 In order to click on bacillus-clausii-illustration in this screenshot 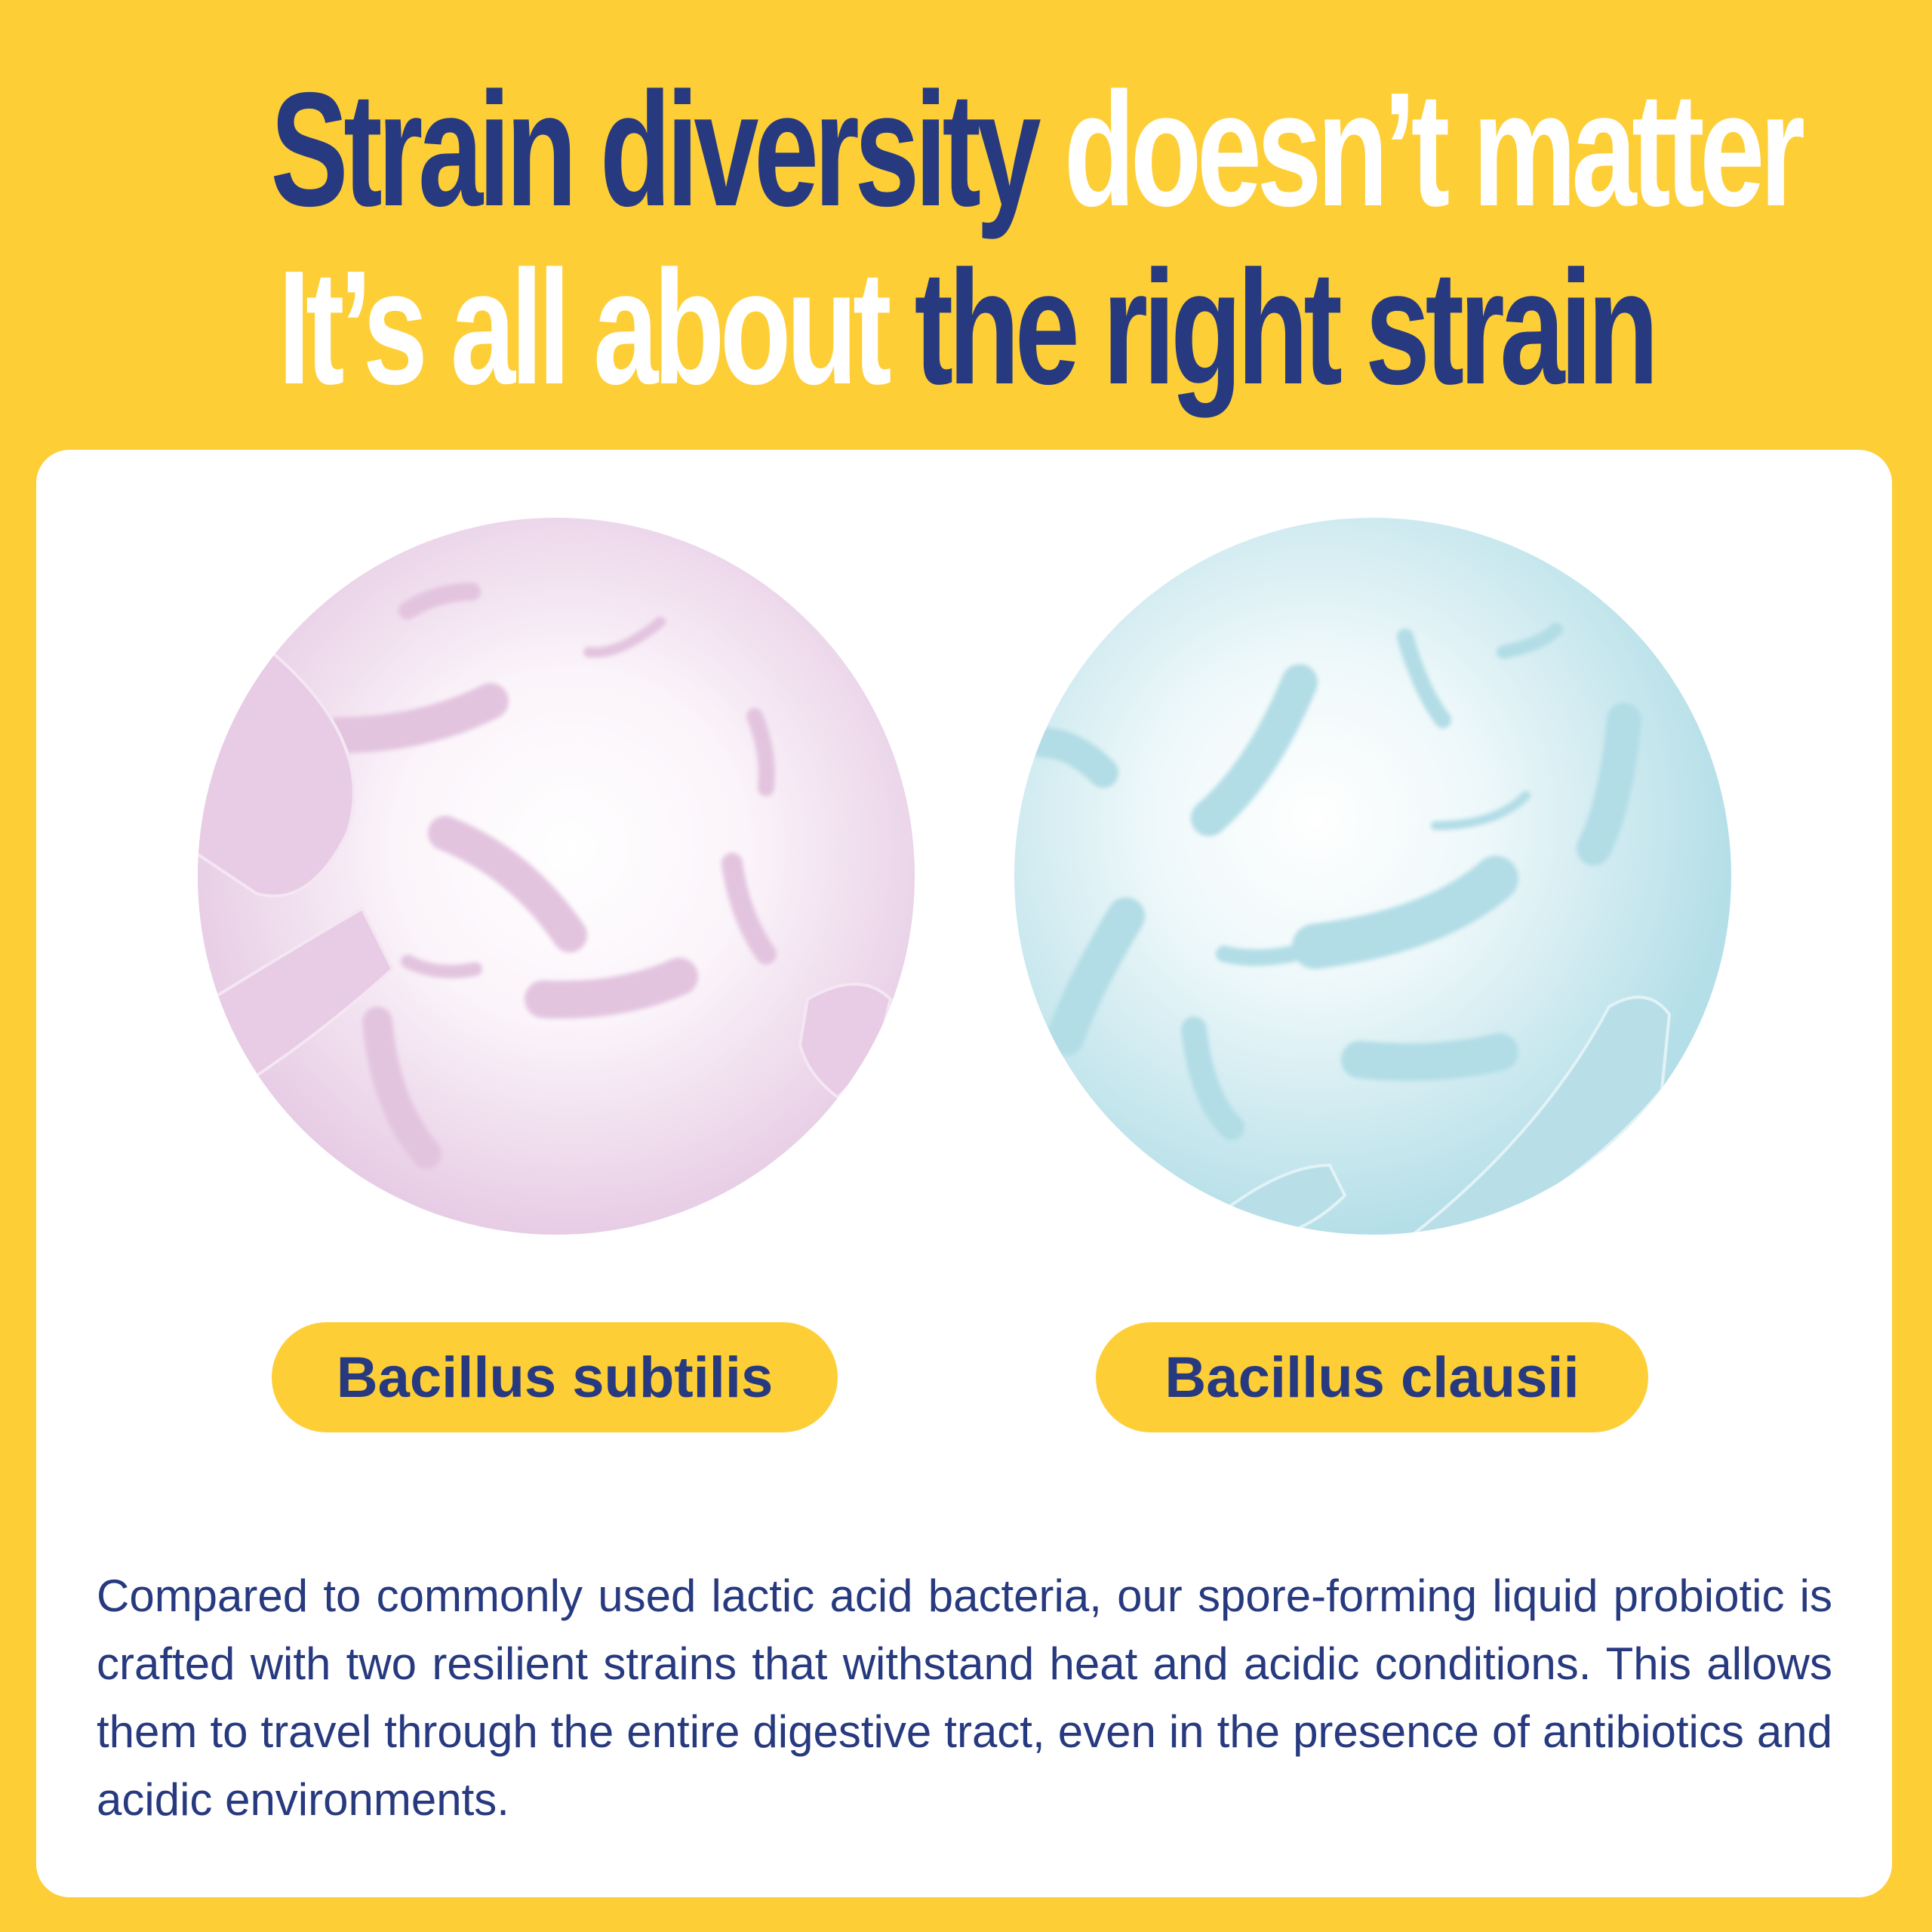, I will do `click(1372, 876)`.